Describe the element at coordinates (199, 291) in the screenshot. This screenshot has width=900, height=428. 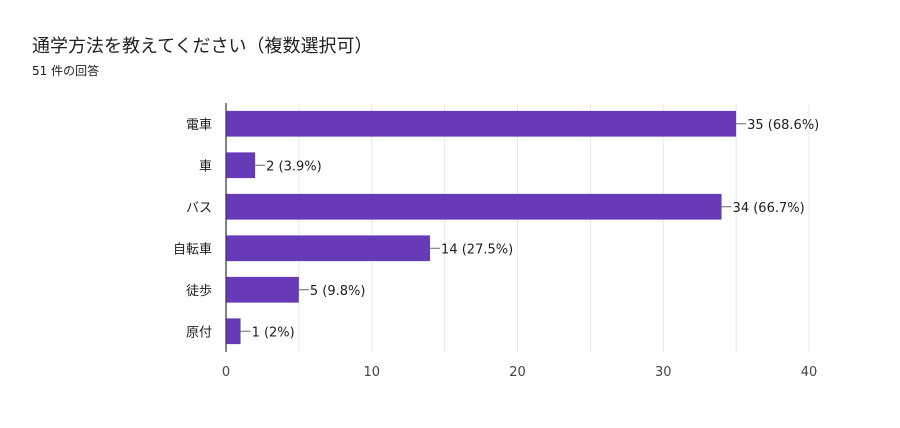
I see `category-label: 徒歩` at that location.